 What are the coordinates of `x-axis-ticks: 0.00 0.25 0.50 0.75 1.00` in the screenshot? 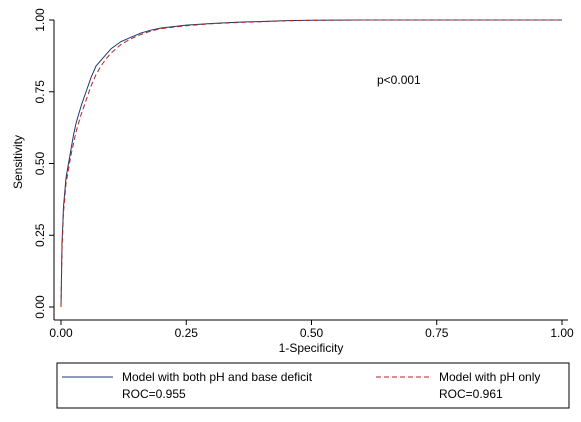 It's located at (311, 330).